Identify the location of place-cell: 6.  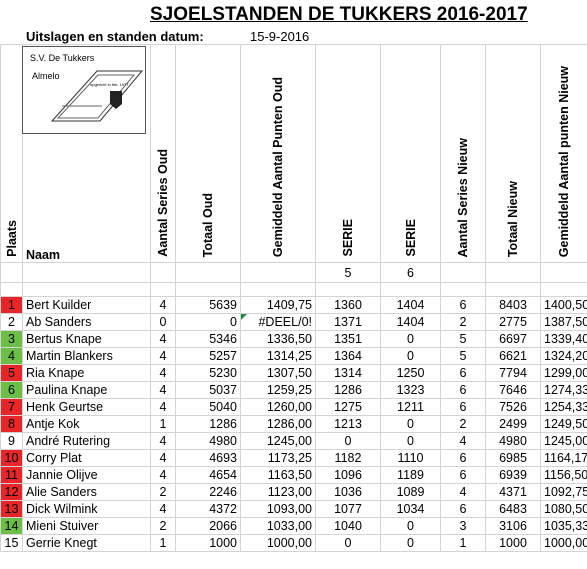
(11, 390).